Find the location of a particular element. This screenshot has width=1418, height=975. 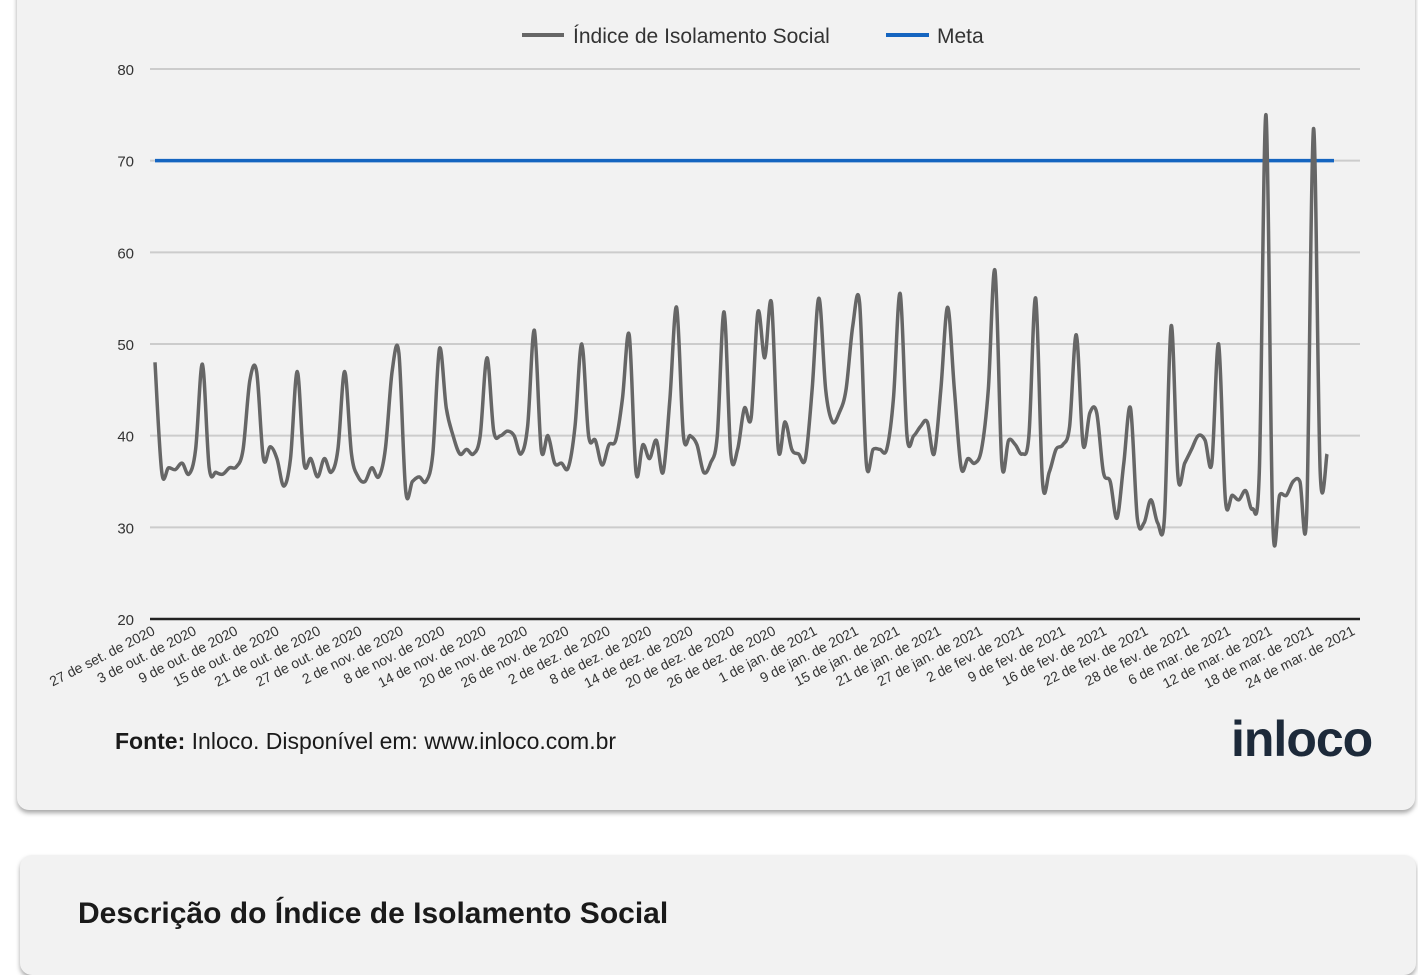

legend-label-meta: Meta is located at coordinates (960, 36).